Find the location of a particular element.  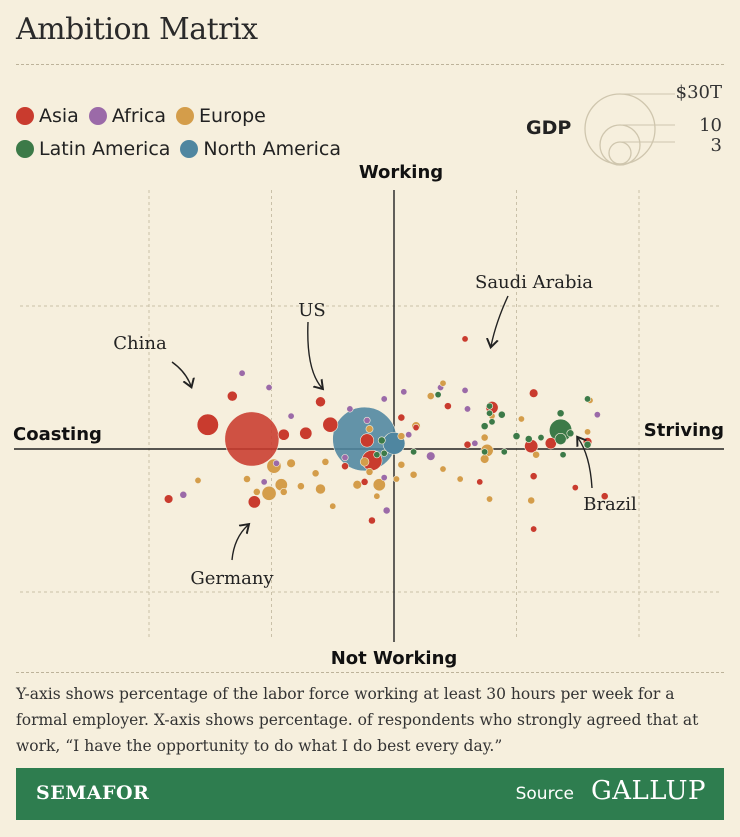

gdp-circle-30t is located at coordinates (620, 129).